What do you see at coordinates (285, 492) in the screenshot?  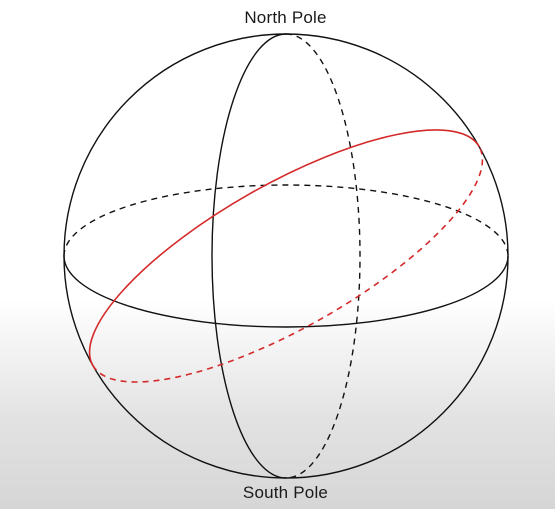 I see `south-pole-label: South Pole` at bounding box center [285, 492].